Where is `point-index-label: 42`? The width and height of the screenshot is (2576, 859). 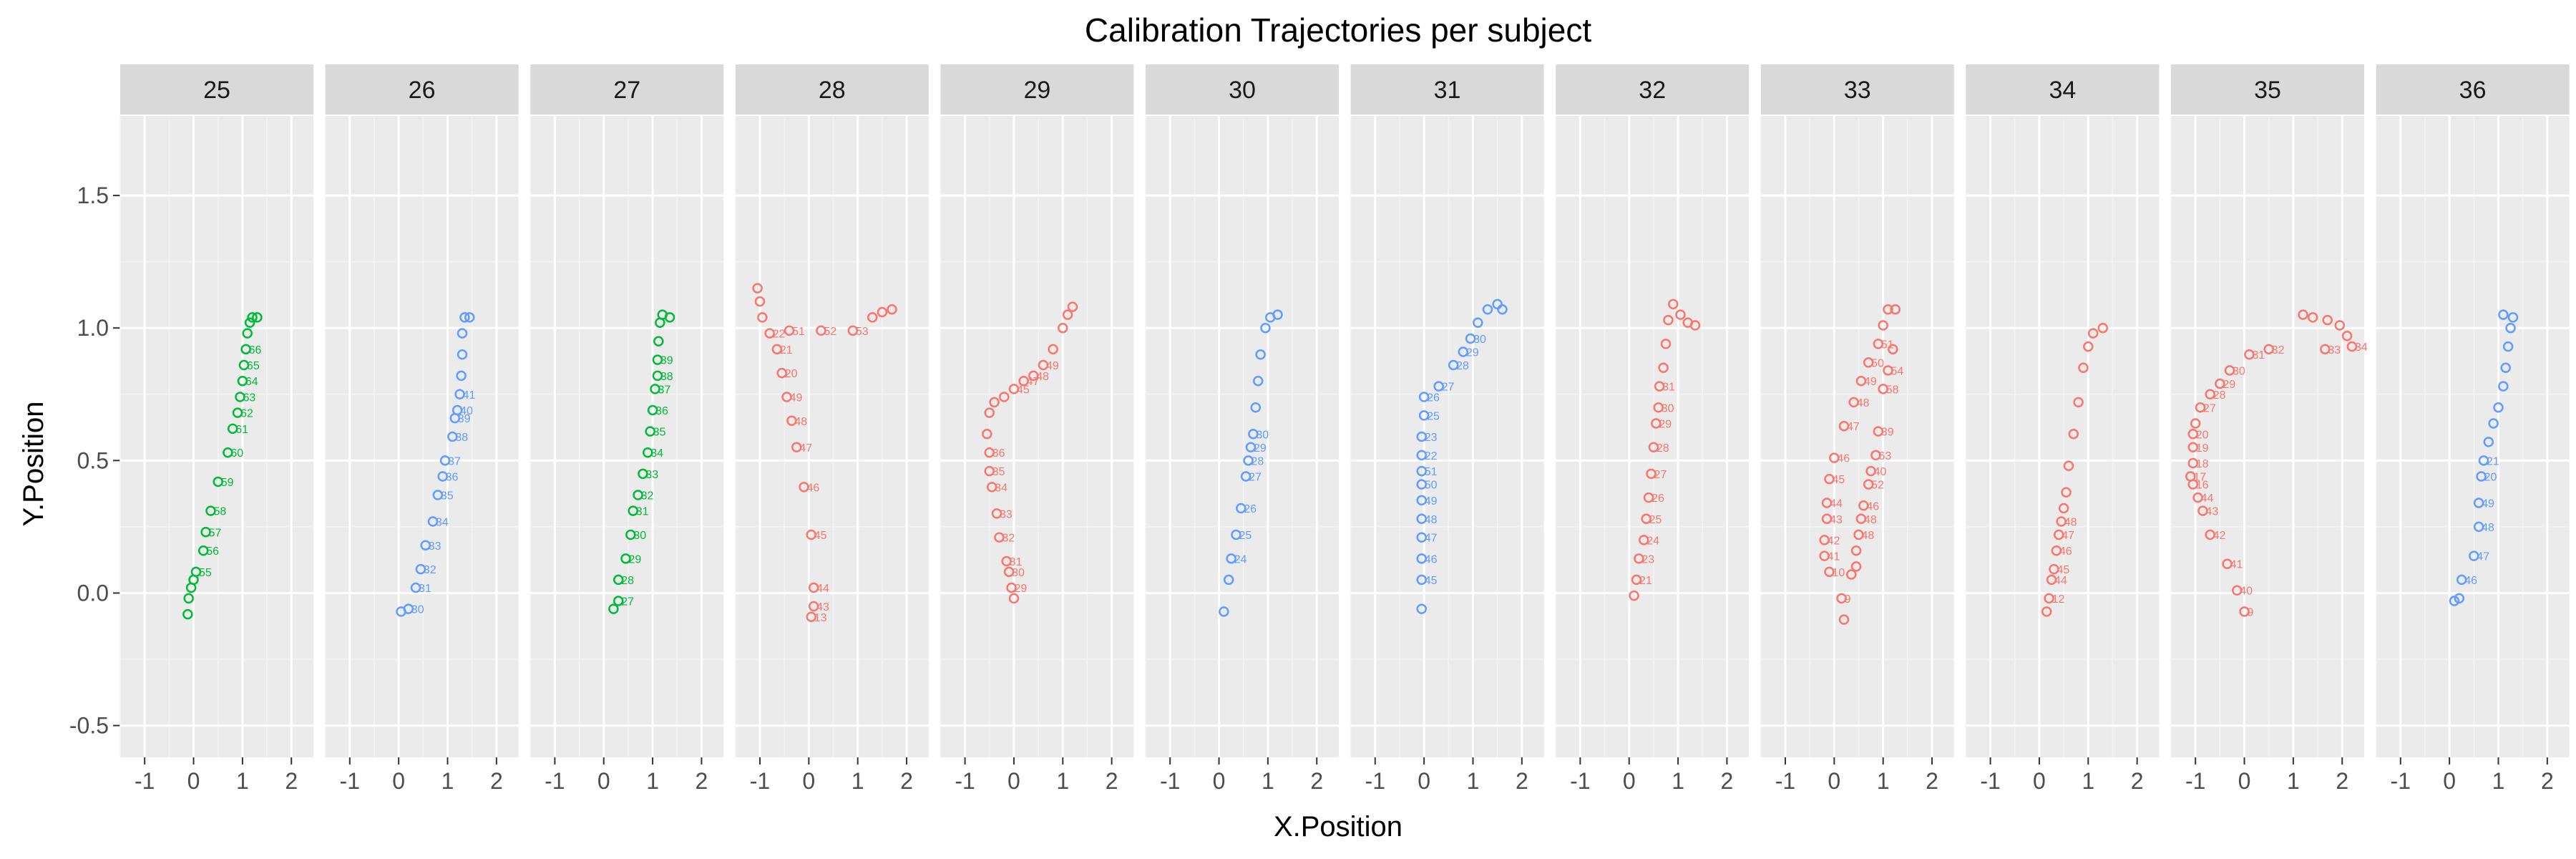 point-index-label: 42 is located at coordinates (1834, 541).